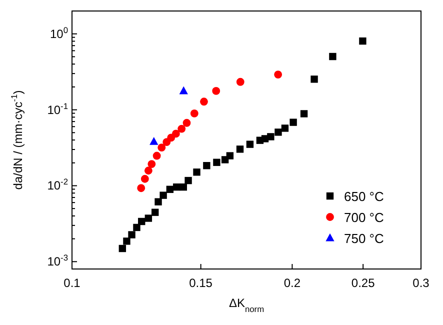 This screenshot has width=443, height=325. Describe the element at coordinates (57, 184) in the screenshot. I see `y-tick-label: 10$^{-2}$` at that location.